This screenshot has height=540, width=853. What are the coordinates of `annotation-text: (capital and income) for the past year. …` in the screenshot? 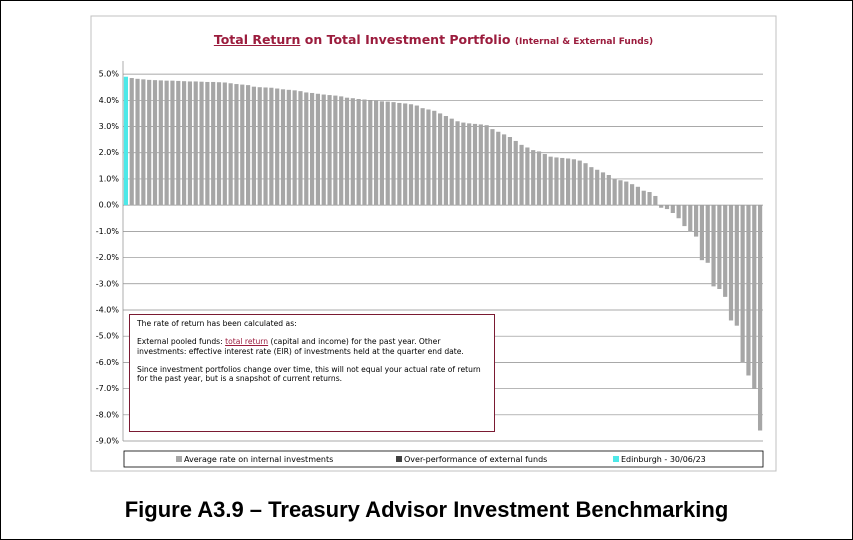 It's located at (300, 346).